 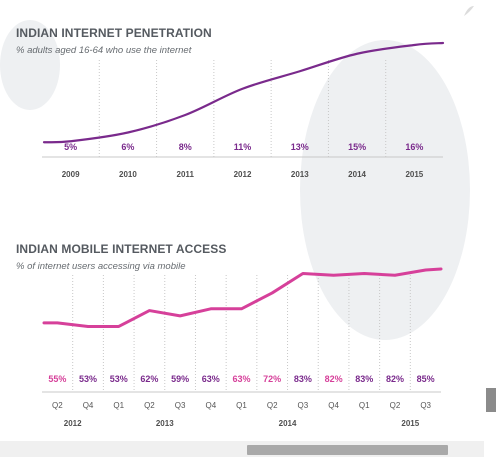 I want to click on chart1-tick-label: 2012, so click(x=243, y=174).